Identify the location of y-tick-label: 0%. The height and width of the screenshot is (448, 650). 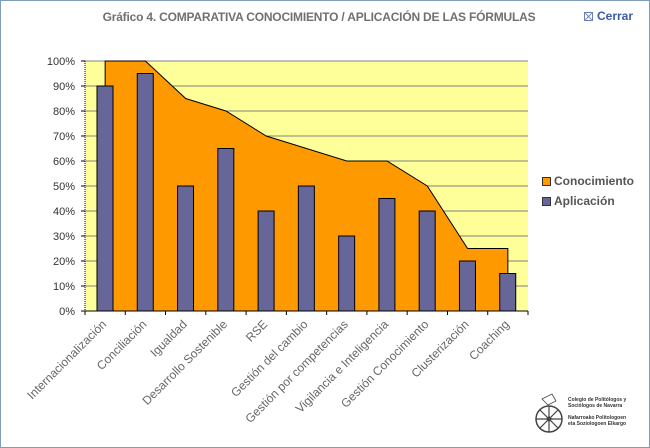
(67, 312).